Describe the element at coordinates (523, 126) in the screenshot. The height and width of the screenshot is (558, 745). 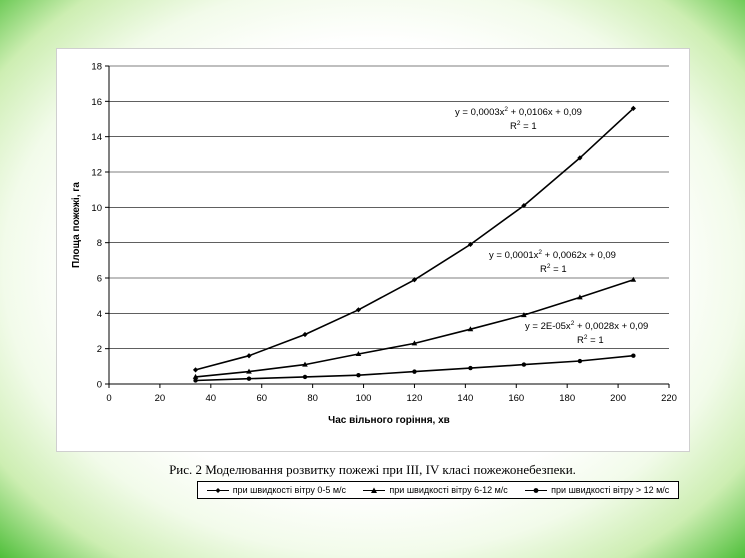
I see `r2-series-1: R2 = 1` at that location.